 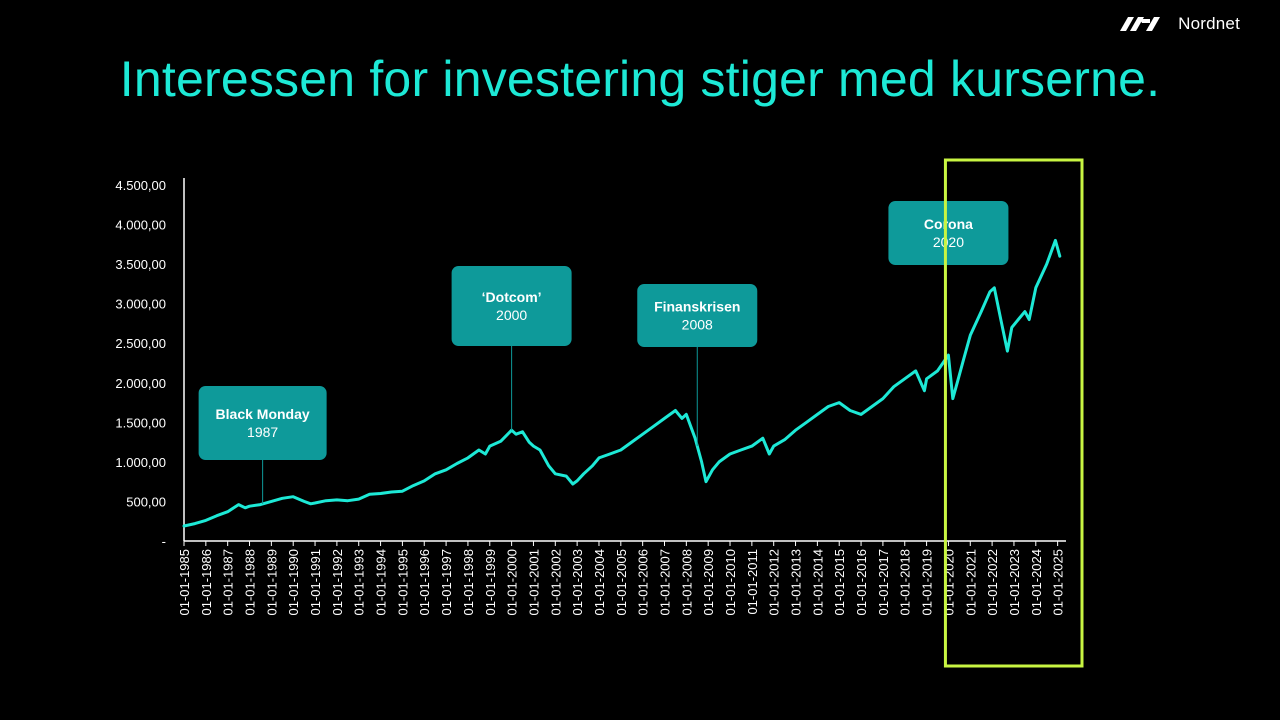 What do you see at coordinates (359, 582) in the screenshot?
I see `x-tick-label: 01-01-1993` at bounding box center [359, 582].